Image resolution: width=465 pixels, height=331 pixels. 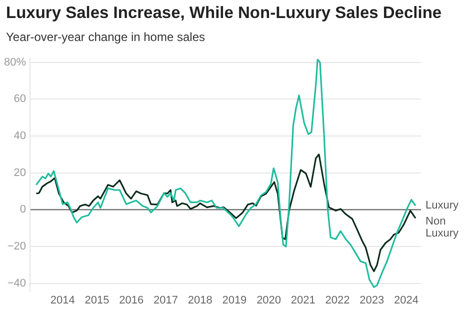 I want to click on x-tick-label: 2014, so click(x=62, y=300).